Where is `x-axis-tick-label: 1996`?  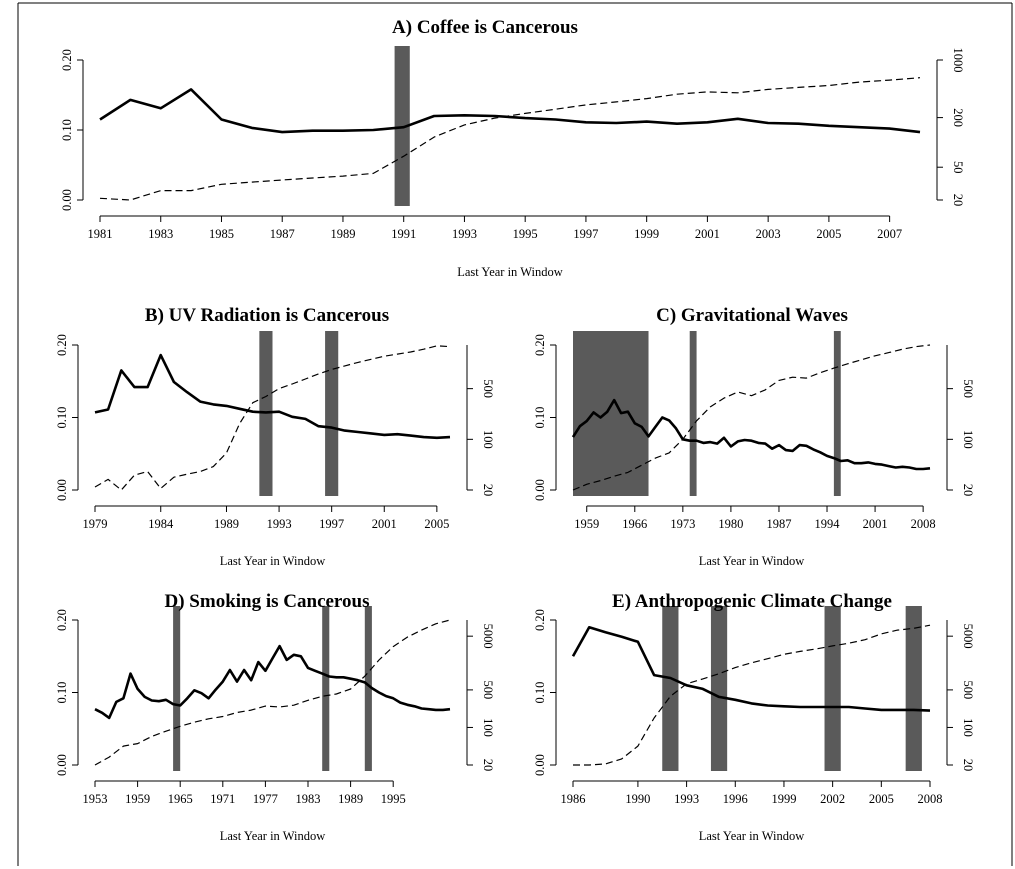 x-axis-tick-label: 1996 is located at coordinates (735, 799).